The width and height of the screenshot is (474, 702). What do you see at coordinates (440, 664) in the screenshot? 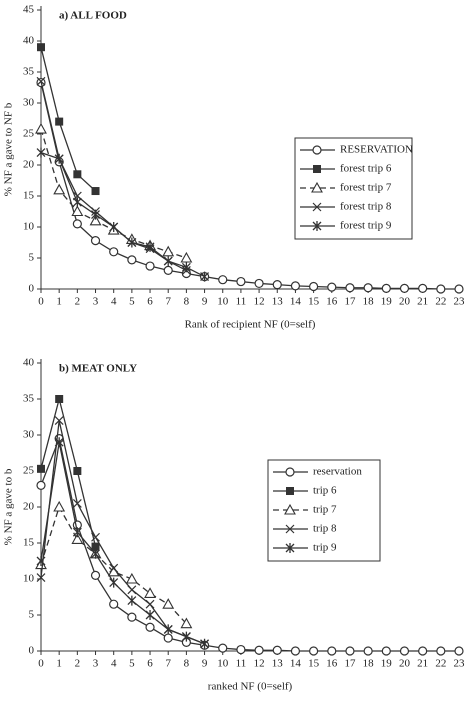
I see `x-tick-label: 22` at bounding box center [440, 664].